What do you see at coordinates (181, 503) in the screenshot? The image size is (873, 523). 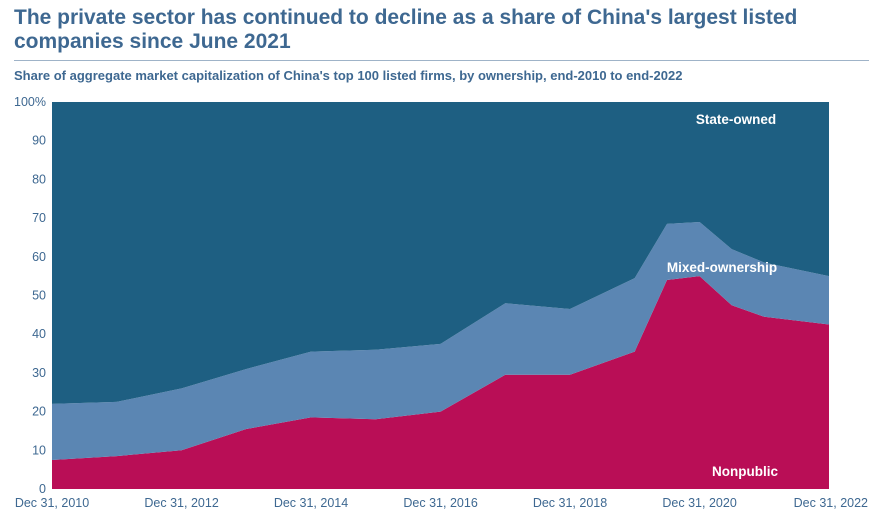 I see `x-tick-label: Dec 31, 2012` at bounding box center [181, 503].